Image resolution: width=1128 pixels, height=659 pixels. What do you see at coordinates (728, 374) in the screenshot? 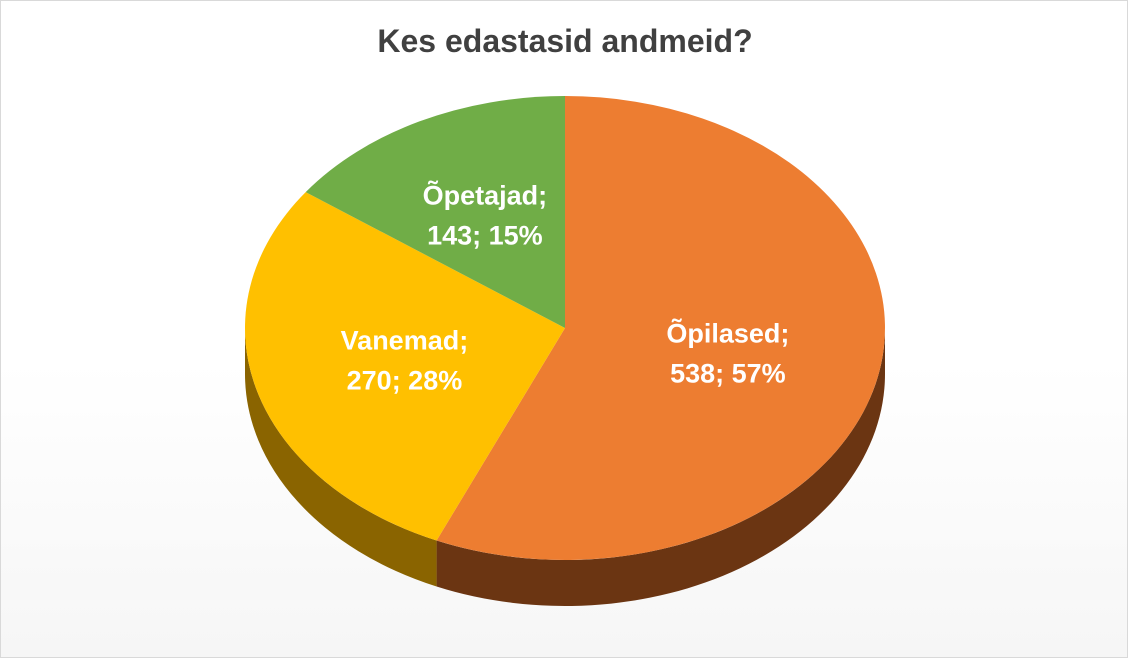
I see `slice-label-value: 538; 57%` at bounding box center [728, 374].